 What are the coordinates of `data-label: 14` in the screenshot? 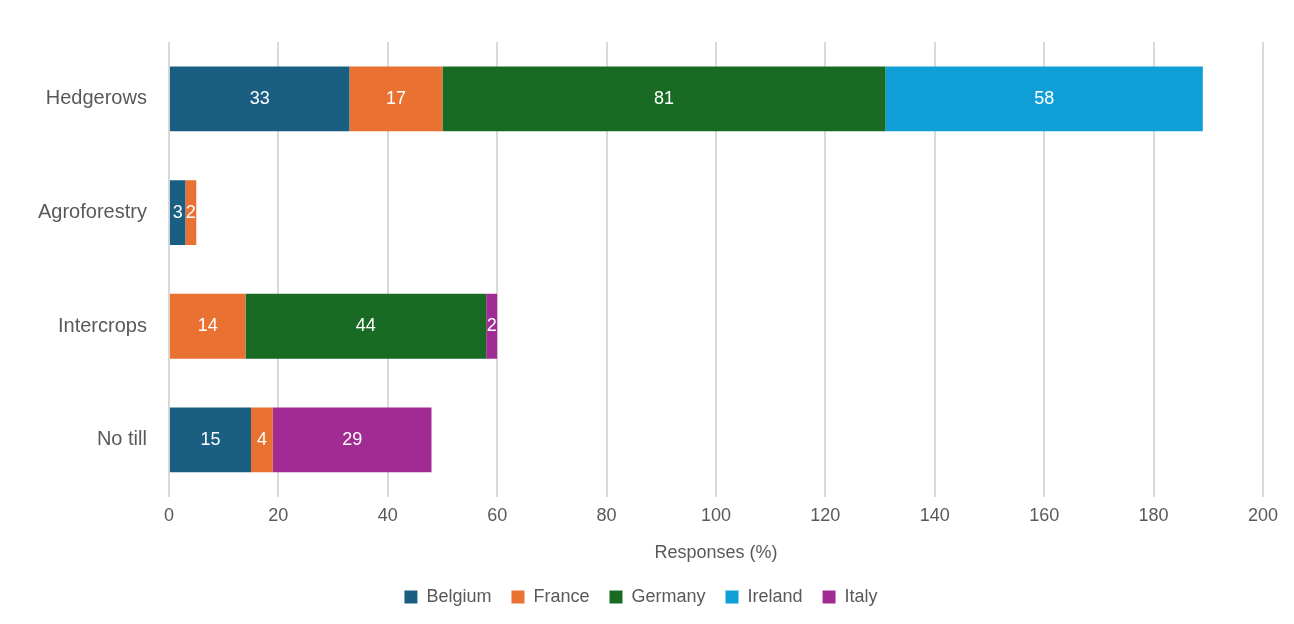 It's located at (207, 325).